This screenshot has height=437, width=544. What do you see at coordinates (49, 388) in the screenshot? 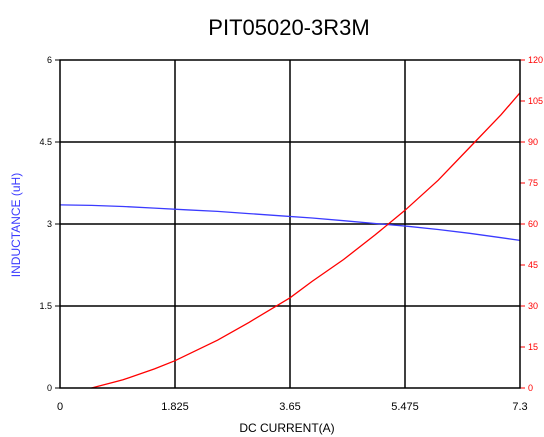
I see `y-tick-label-left: 0` at bounding box center [49, 388].